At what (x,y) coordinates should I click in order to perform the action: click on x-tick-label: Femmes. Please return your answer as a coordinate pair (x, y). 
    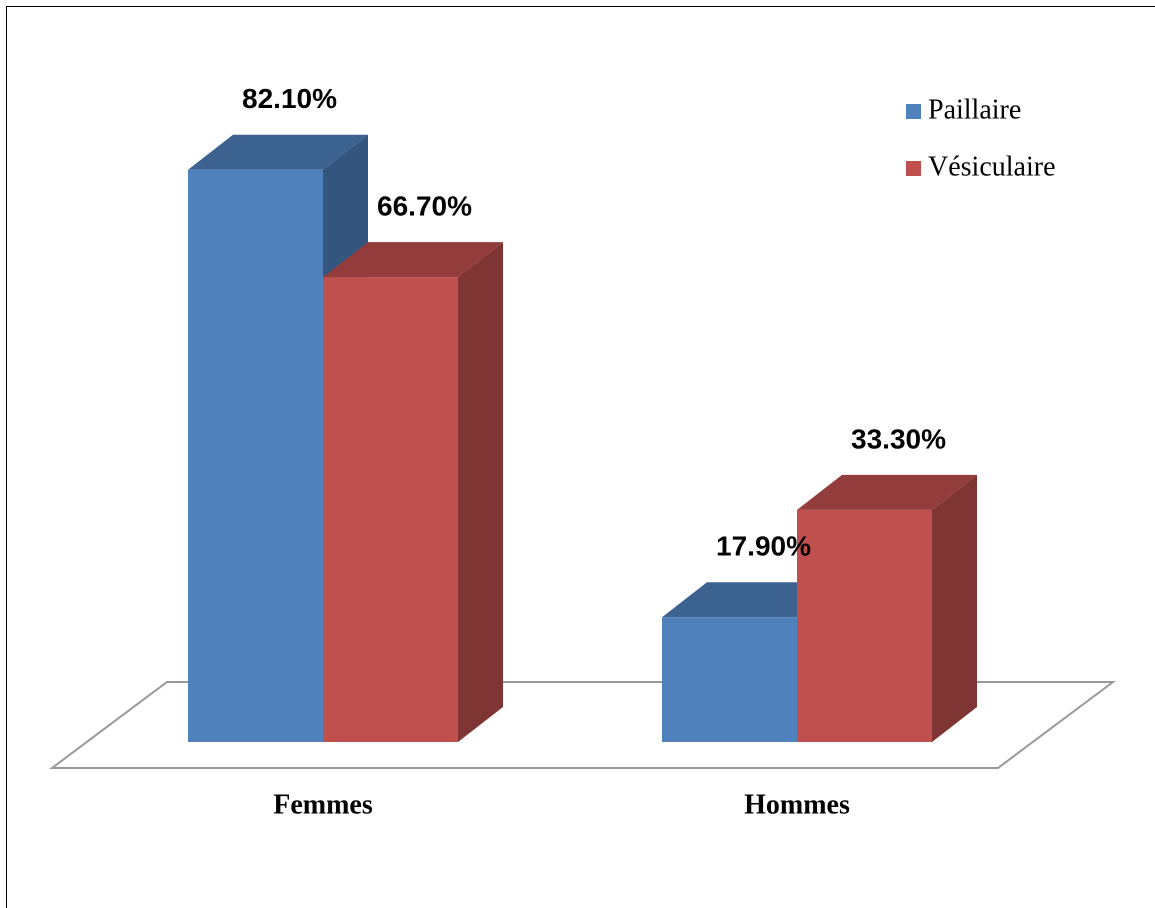
    Looking at the image, I should click on (323, 804).